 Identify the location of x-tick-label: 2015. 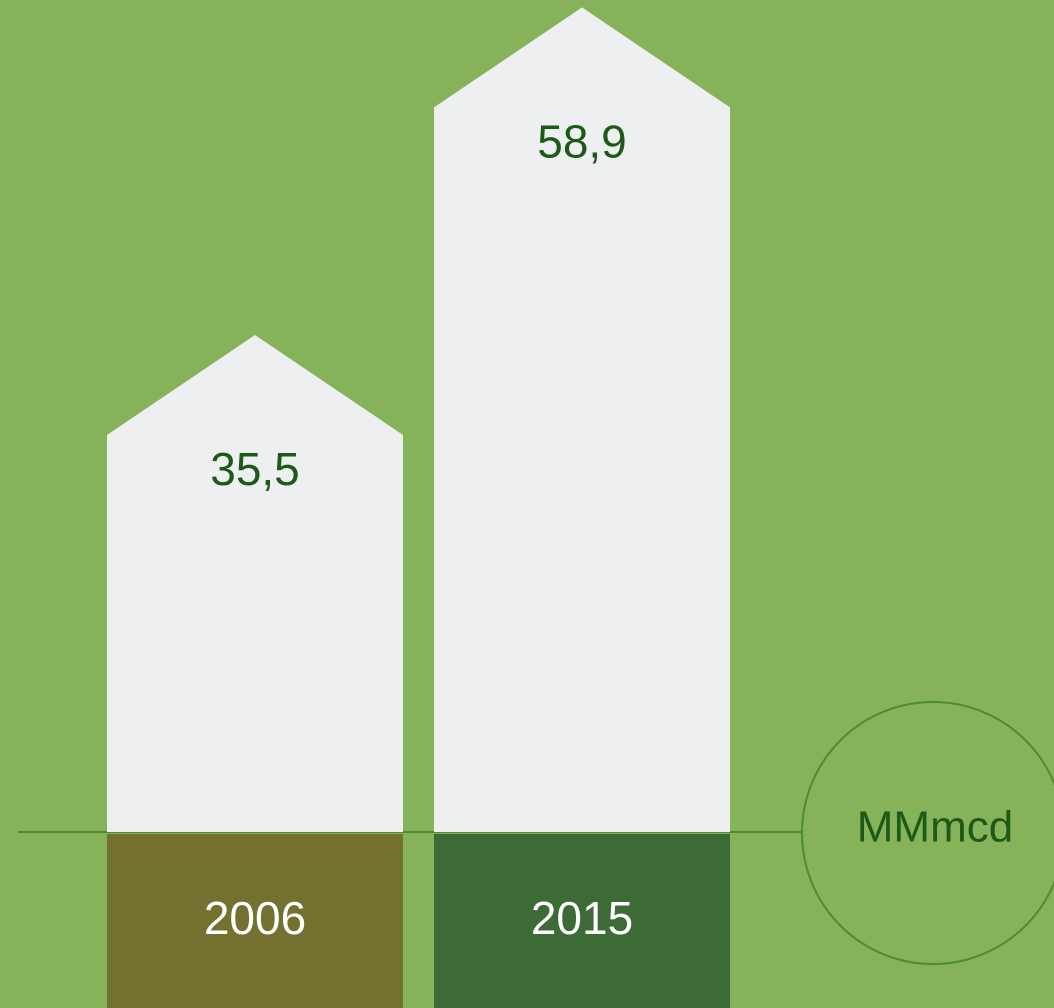
(582, 918).